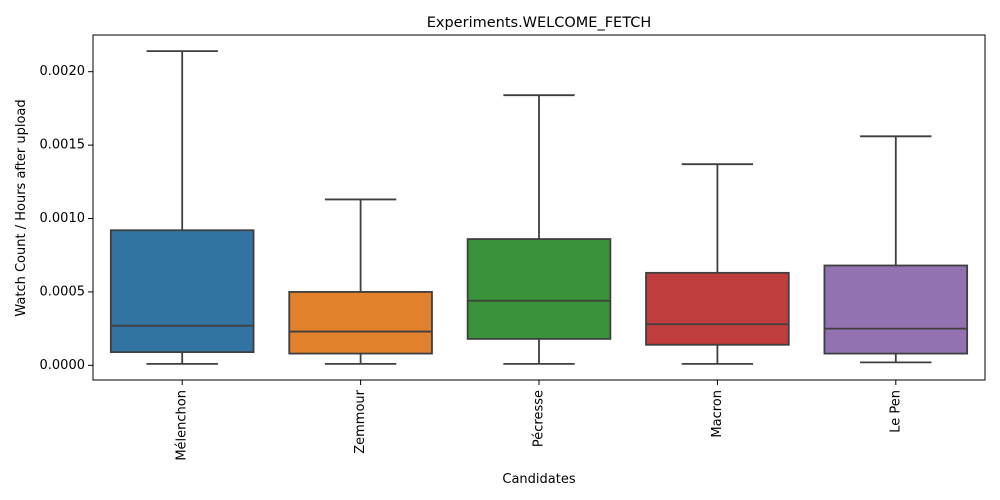 This screenshot has height=500, width=1000. I want to click on box-macron, so click(717, 308).